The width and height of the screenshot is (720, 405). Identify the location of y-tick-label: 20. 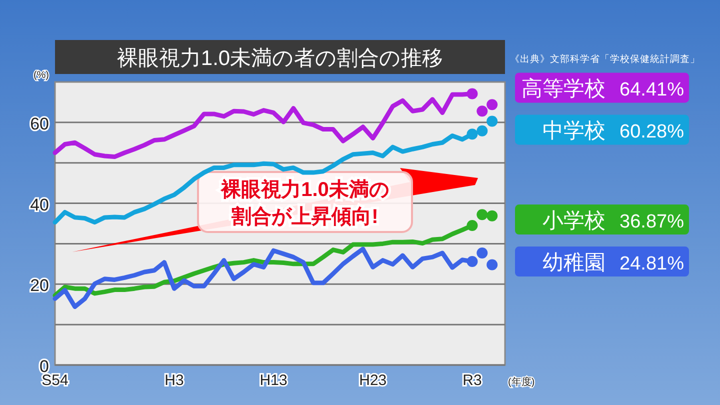
(39, 286).